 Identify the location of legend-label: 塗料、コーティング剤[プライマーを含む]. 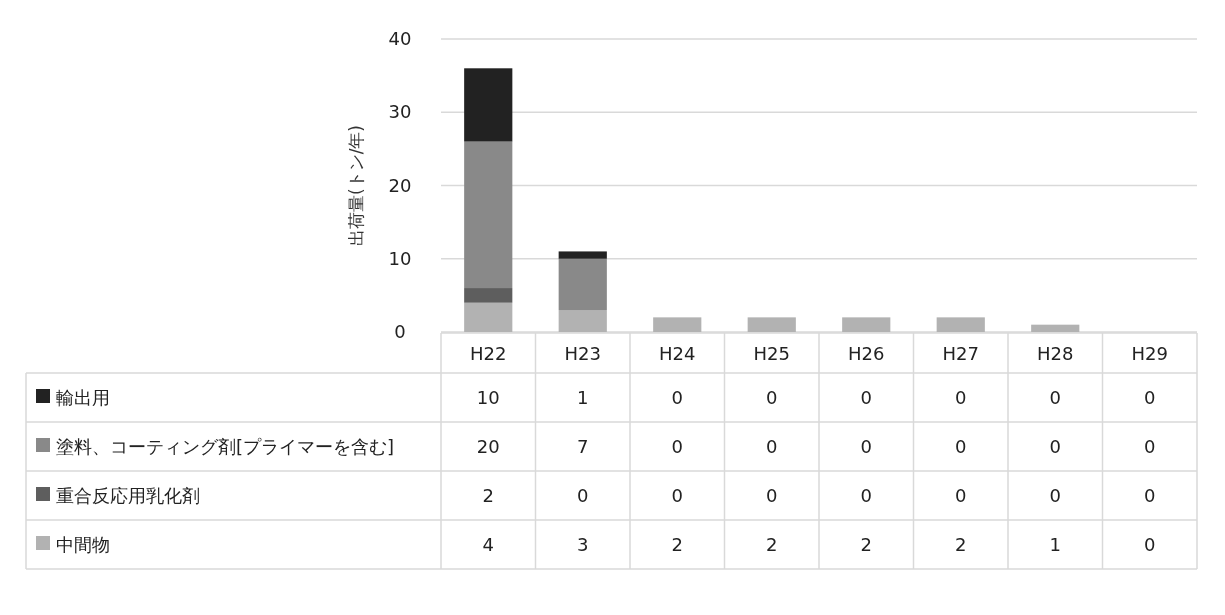
(225, 446).